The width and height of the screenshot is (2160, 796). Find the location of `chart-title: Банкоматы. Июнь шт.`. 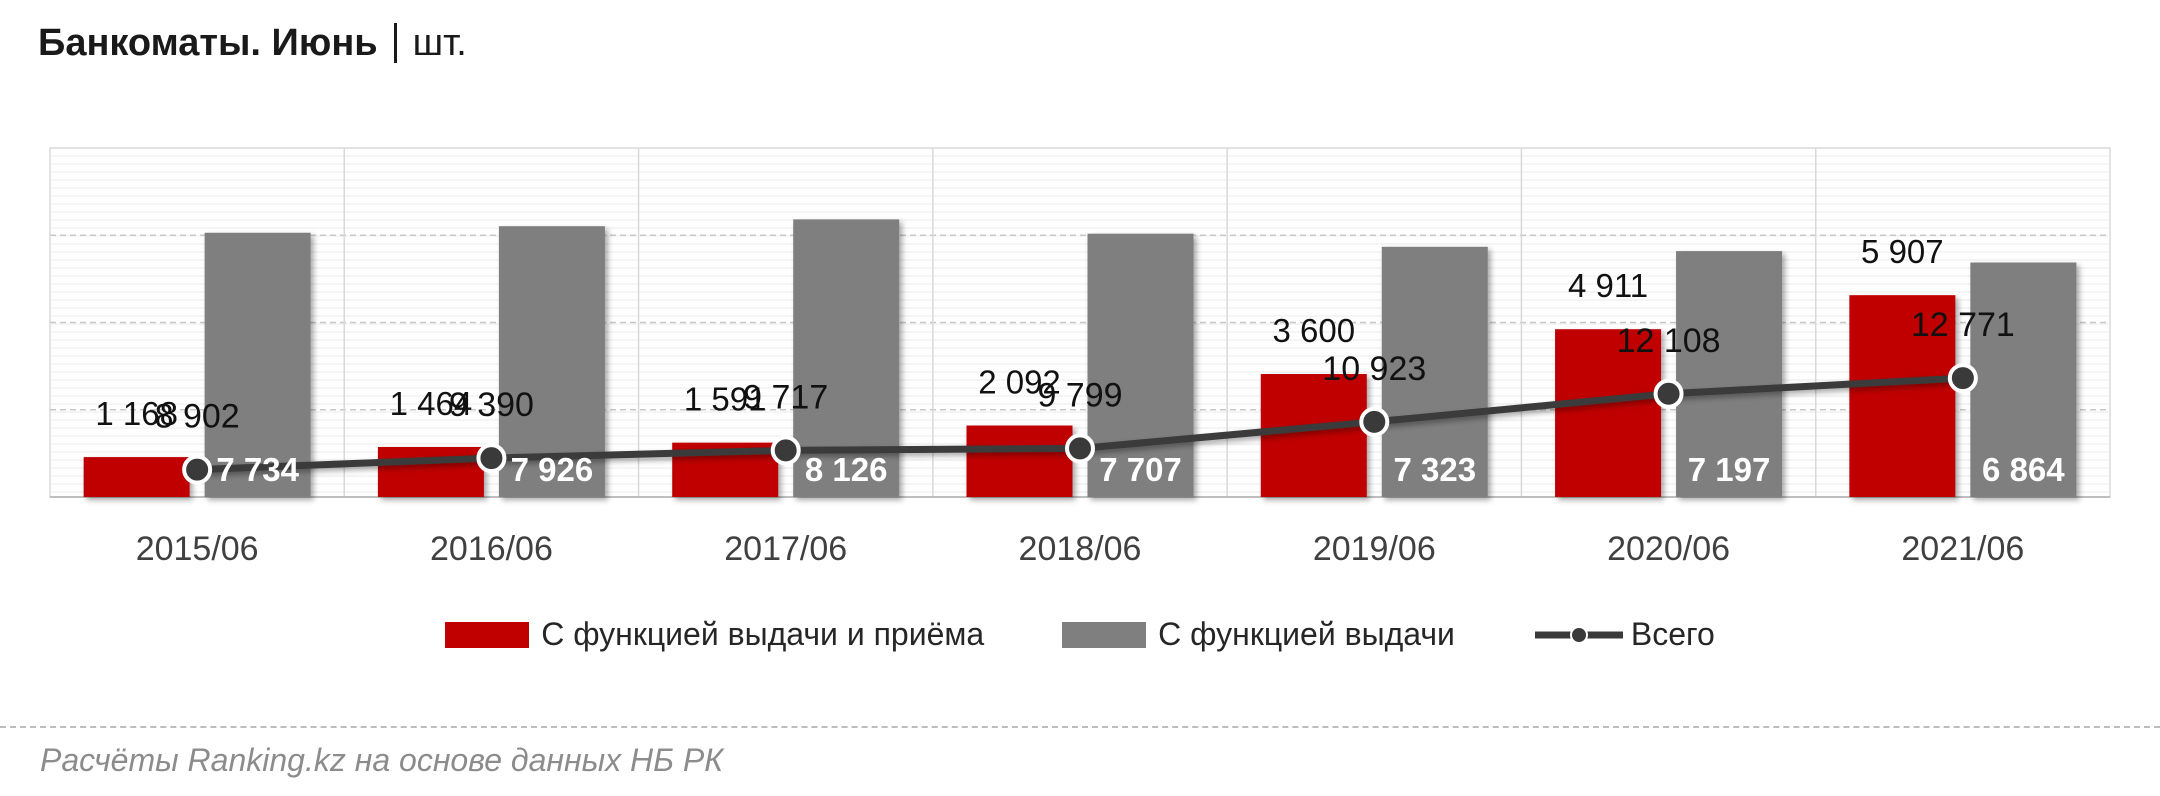

chart-title: Банкоматы. Июнь шт. is located at coordinates (252, 43).